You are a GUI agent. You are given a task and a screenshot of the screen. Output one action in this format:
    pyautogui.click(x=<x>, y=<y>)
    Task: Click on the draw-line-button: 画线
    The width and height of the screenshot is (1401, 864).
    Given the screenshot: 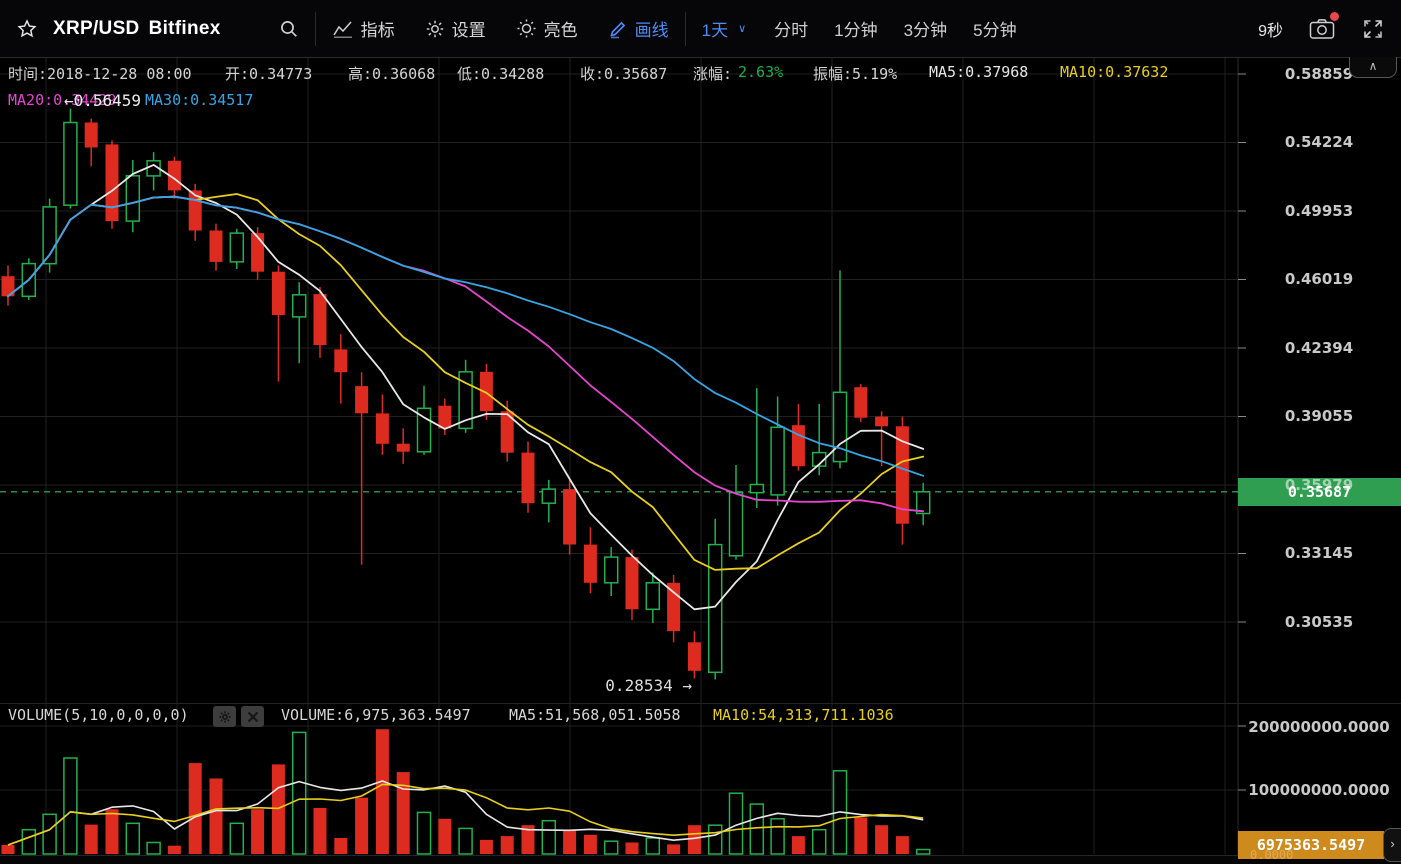 What is the action you would take?
    pyautogui.click(x=638, y=28)
    